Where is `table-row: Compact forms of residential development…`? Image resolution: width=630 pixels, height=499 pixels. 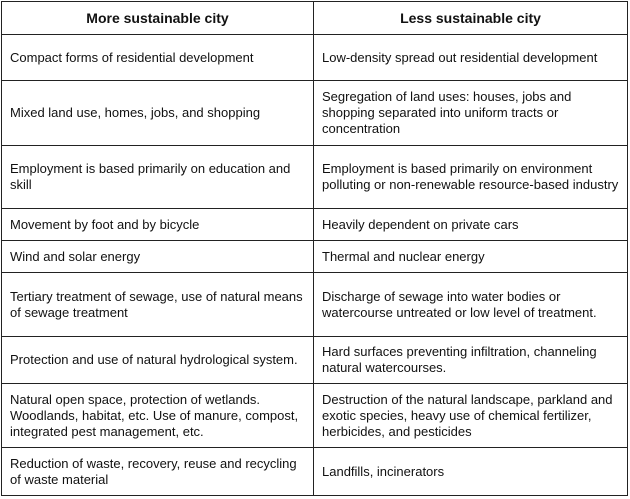
table-row: Compact forms of residential development… is located at coordinates (314, 57).